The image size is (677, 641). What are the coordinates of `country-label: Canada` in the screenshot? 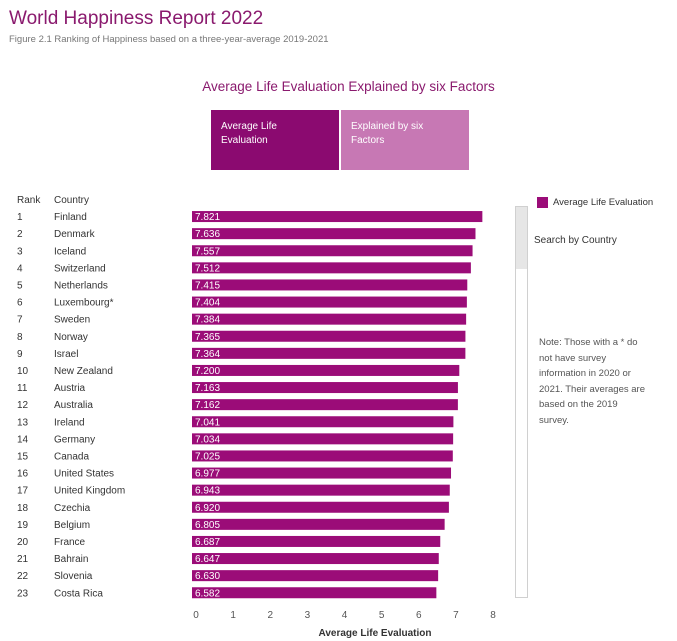 It's located at (71, 456).